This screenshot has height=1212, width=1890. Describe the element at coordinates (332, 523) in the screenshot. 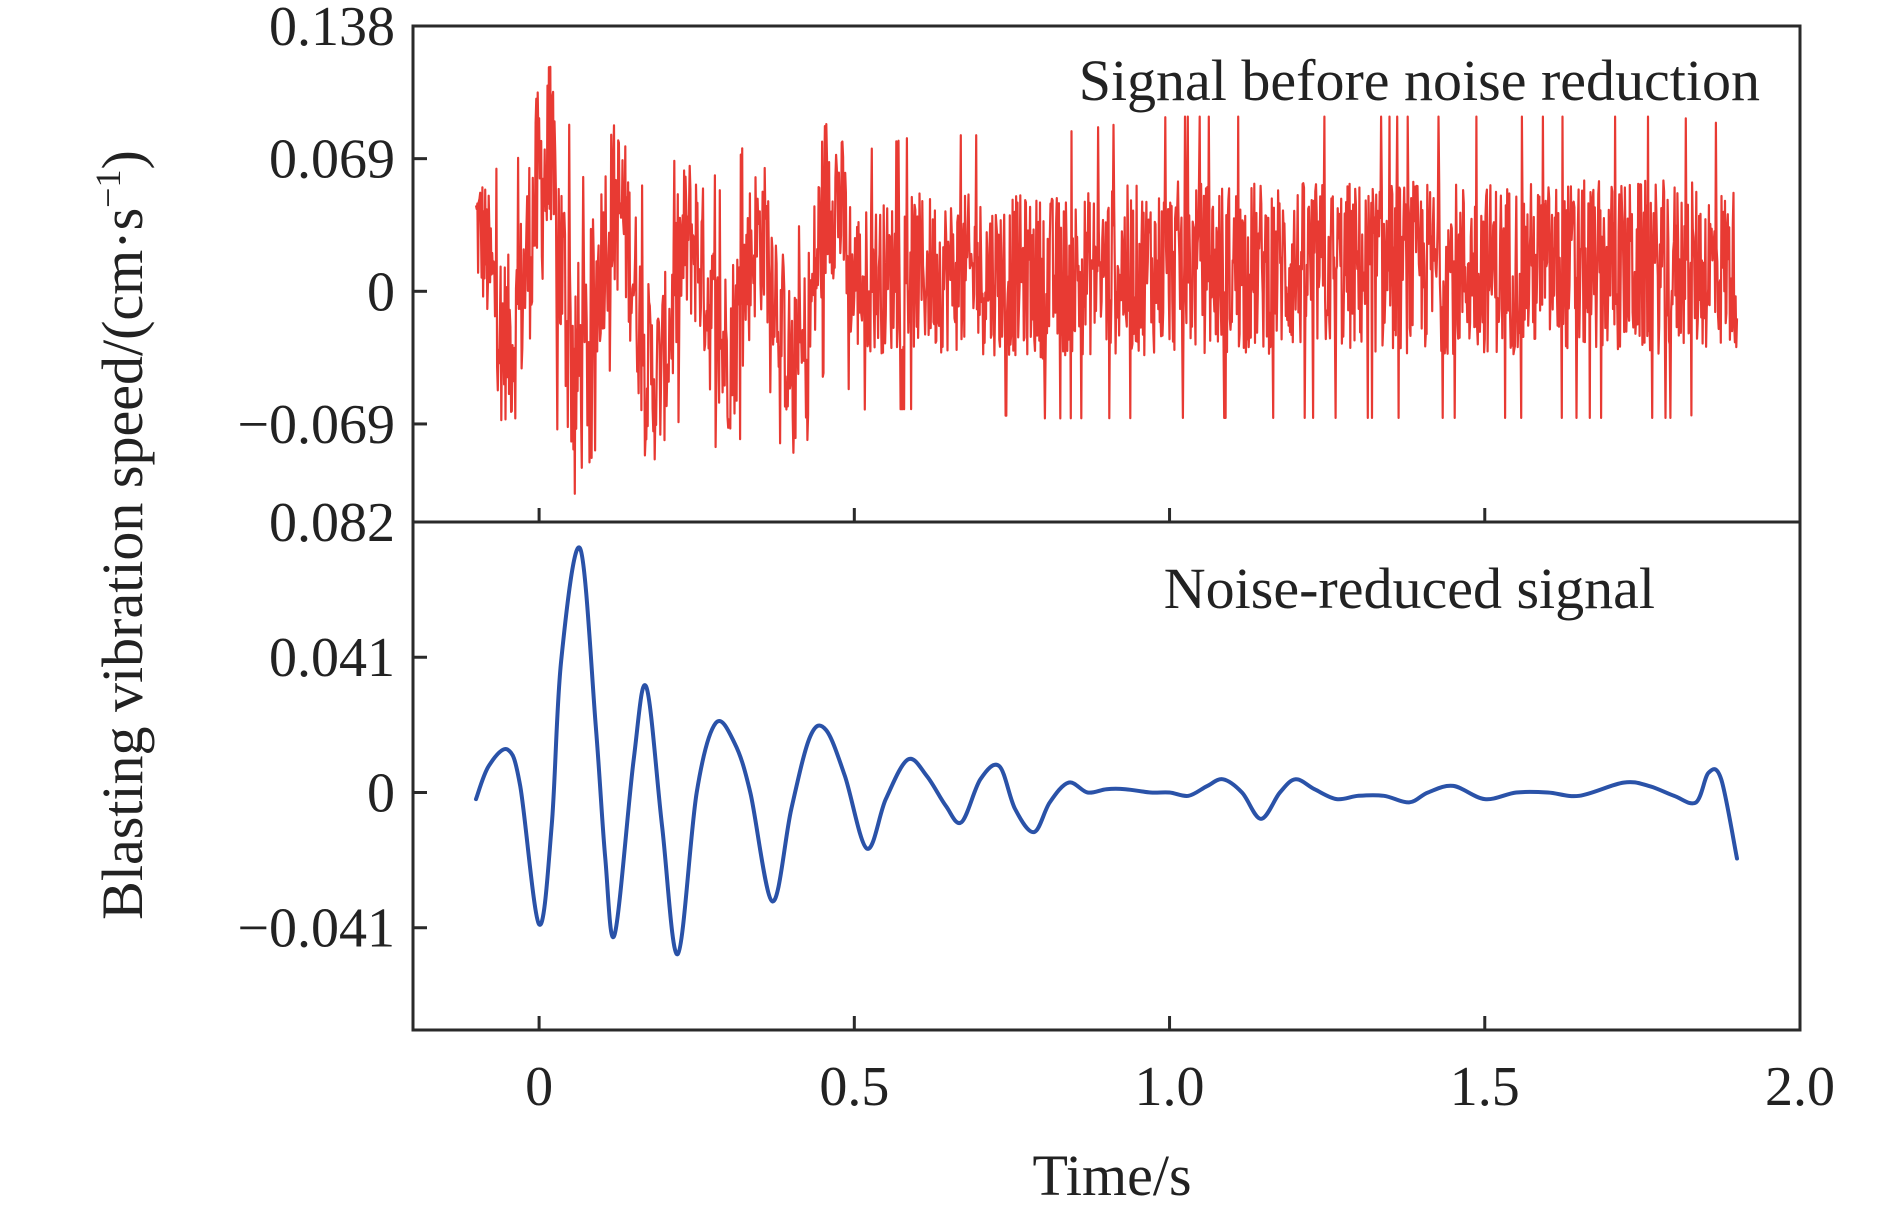

I see `bottom-ytick-label: 0.082` at that location.